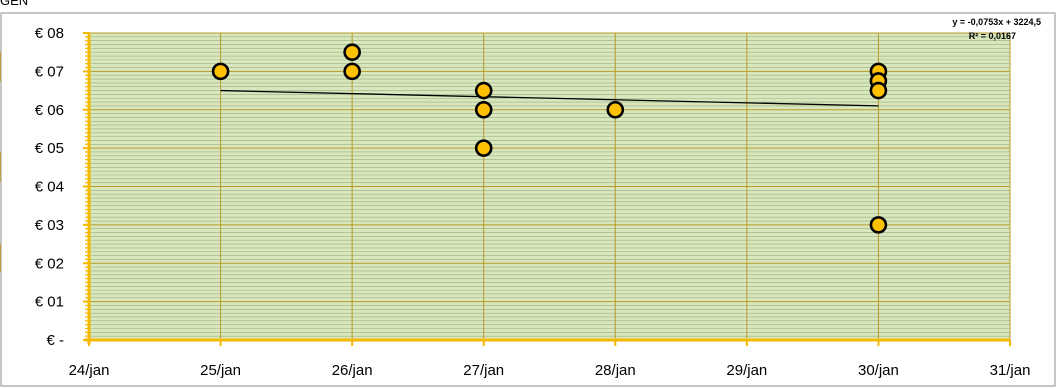 This screenshot has height=388, width=1058. I want to click on y-tick-label: € 06, so click(49, 110).